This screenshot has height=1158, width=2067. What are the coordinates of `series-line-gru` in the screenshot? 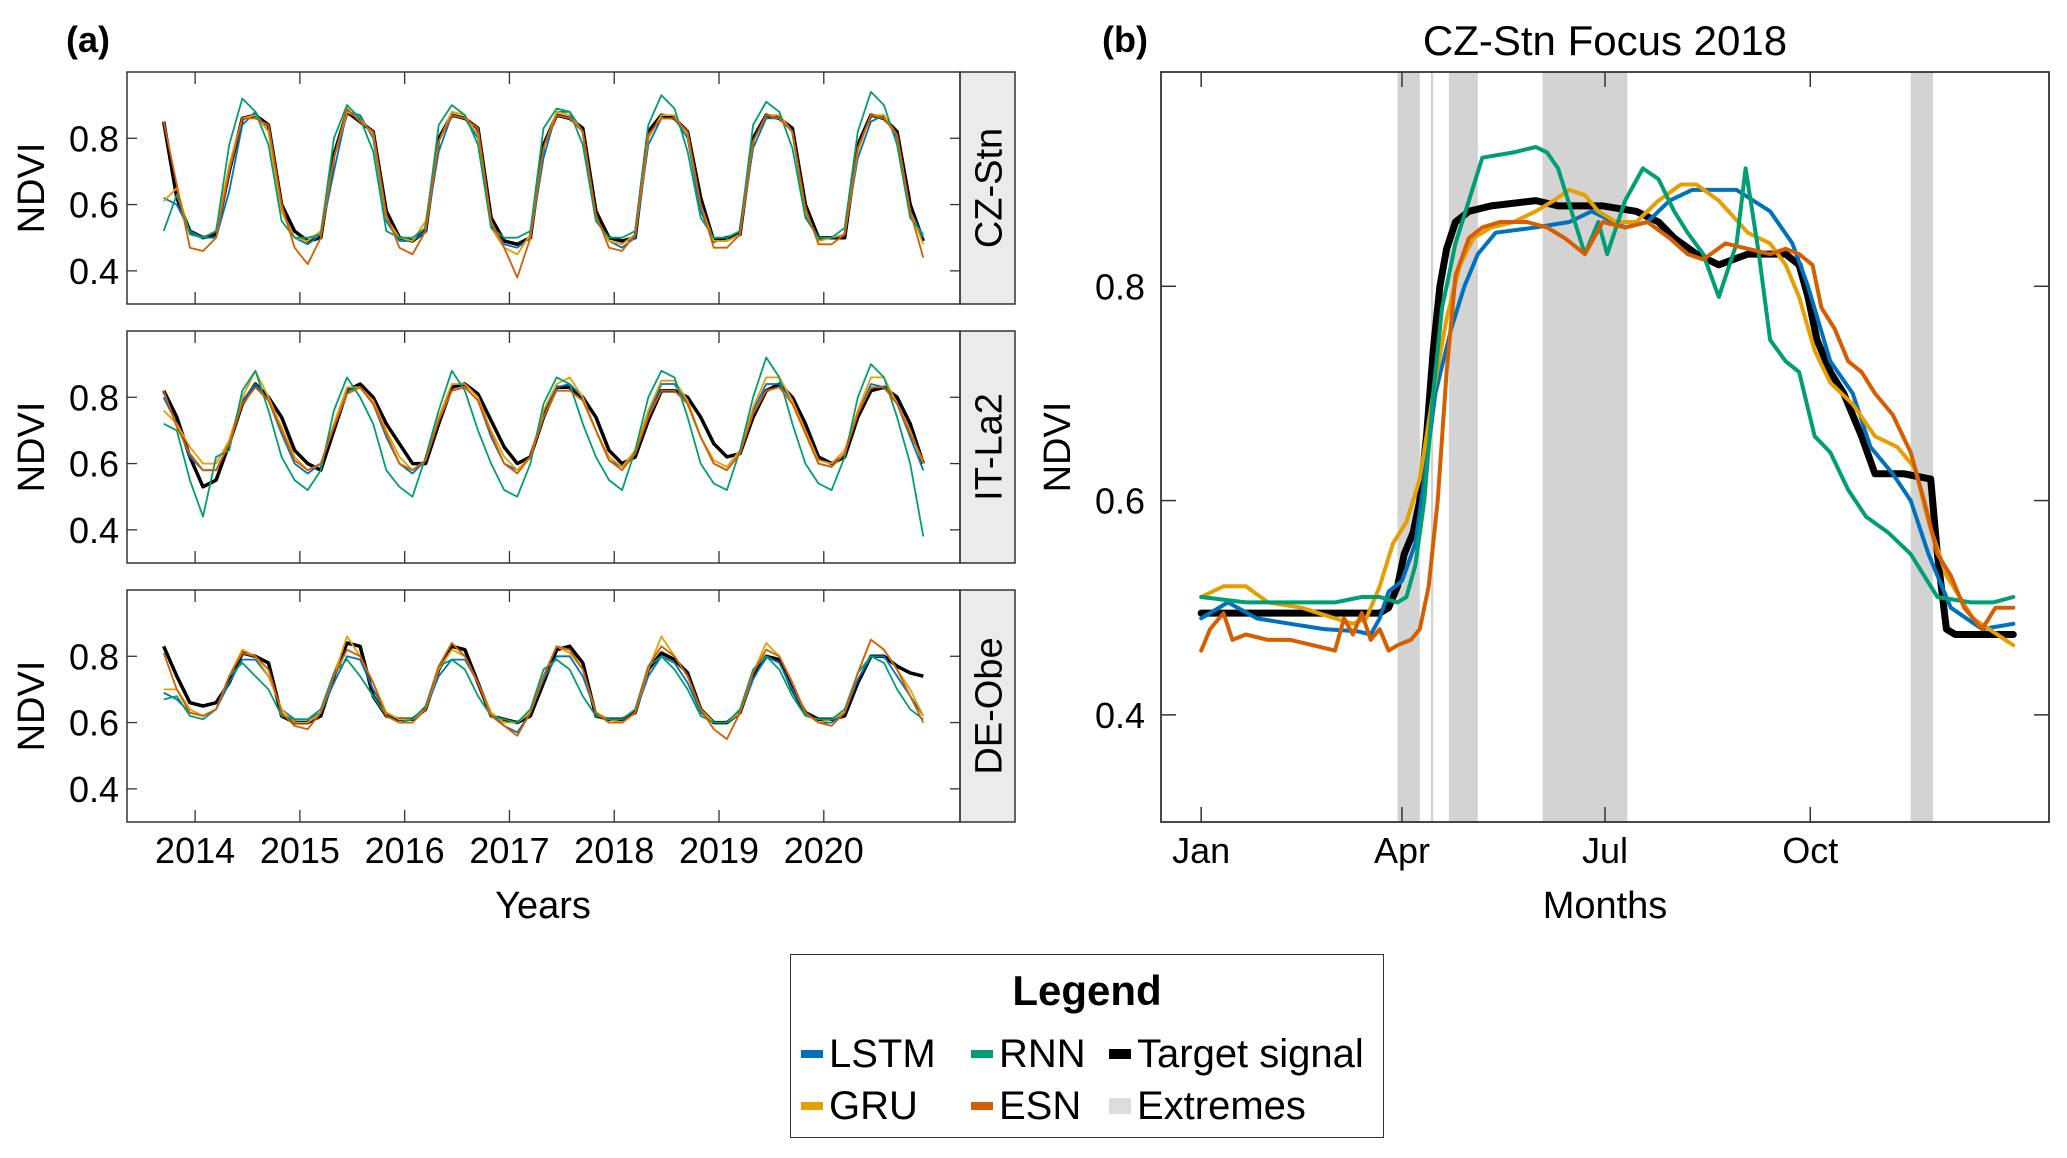 It's located at (544, 420).